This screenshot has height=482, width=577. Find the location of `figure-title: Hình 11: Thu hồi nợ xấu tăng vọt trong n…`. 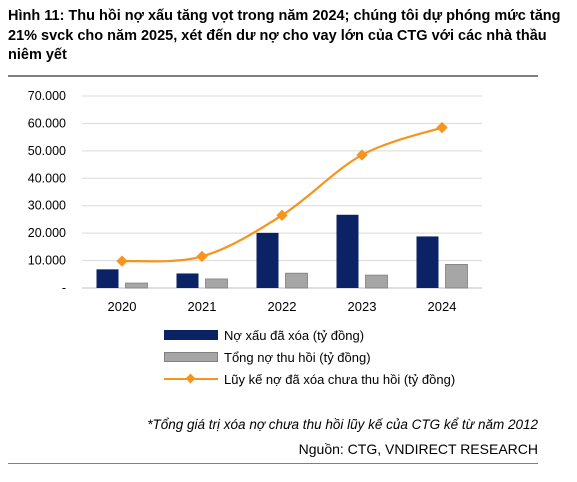

figure-title: Hình 11: Thu hồi nợ xấu tăng vọt trong n… is located at coordinates (284, 35).